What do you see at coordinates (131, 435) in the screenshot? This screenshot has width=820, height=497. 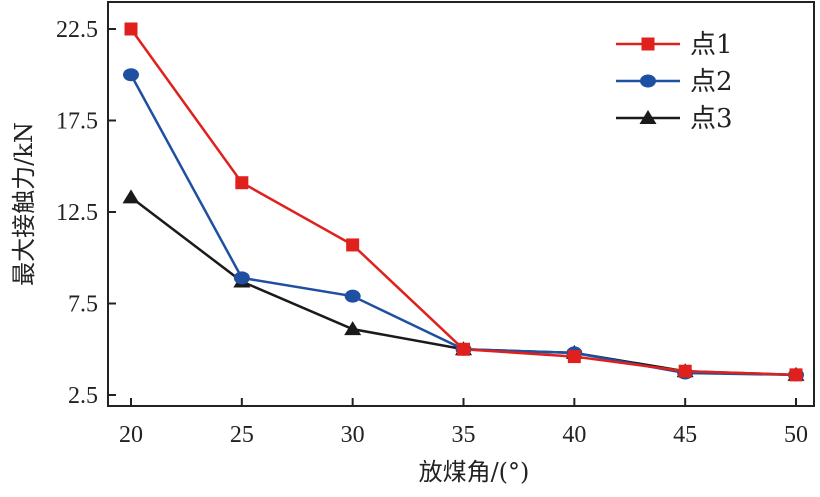 I see `x-tick-label: 20` at bounding box center [131, 435].